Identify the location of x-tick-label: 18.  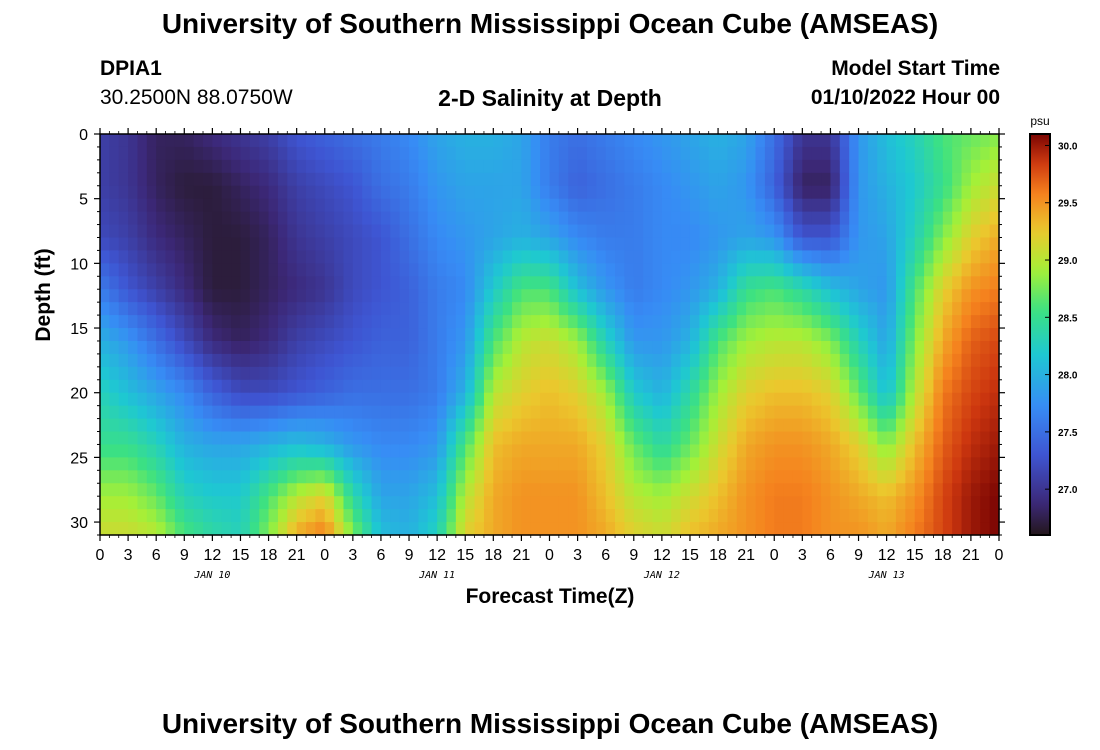
(493, 555).